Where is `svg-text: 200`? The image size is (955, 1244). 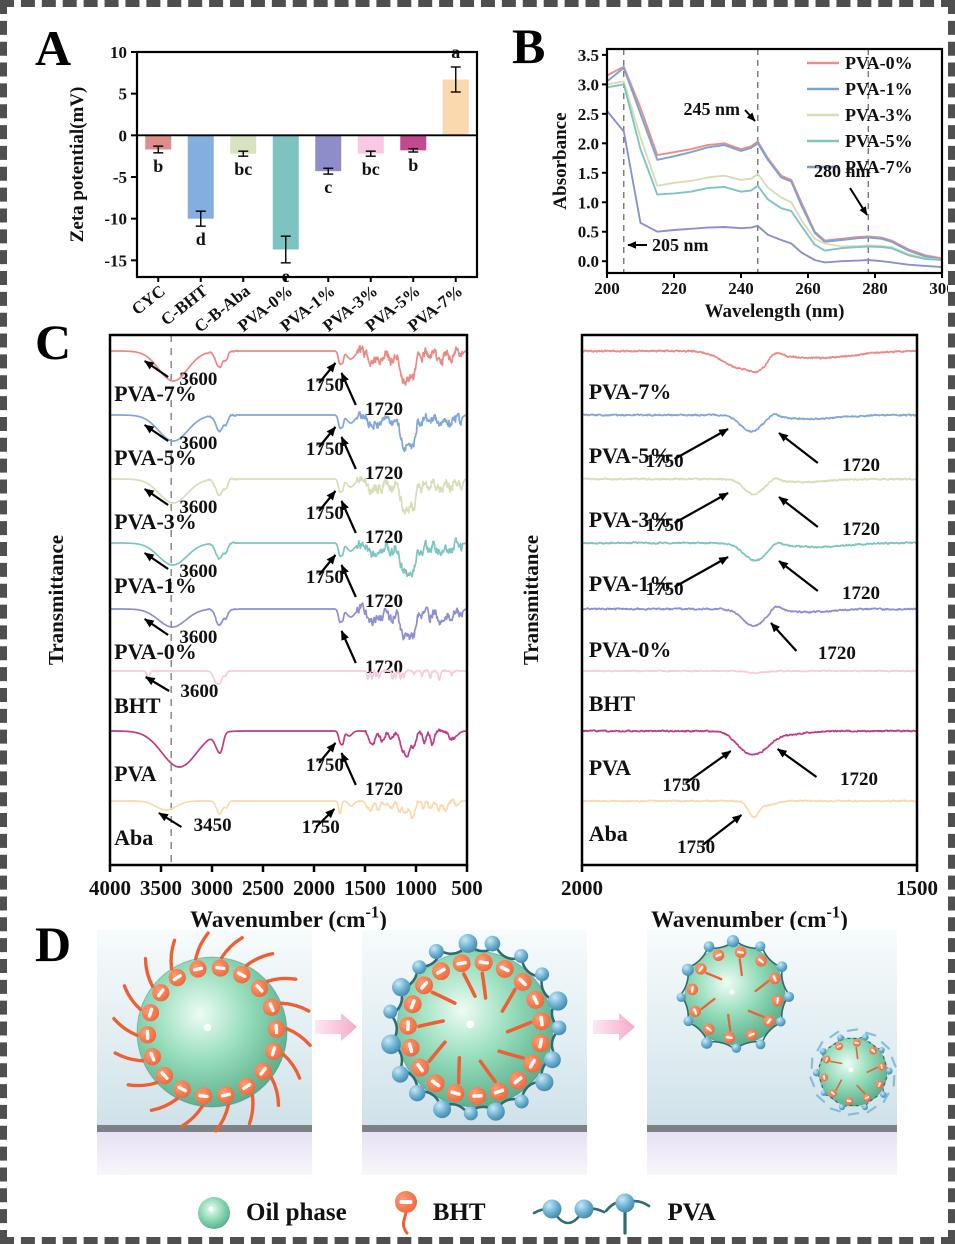
svg-text: 200 is located at coordinates (607, 288).